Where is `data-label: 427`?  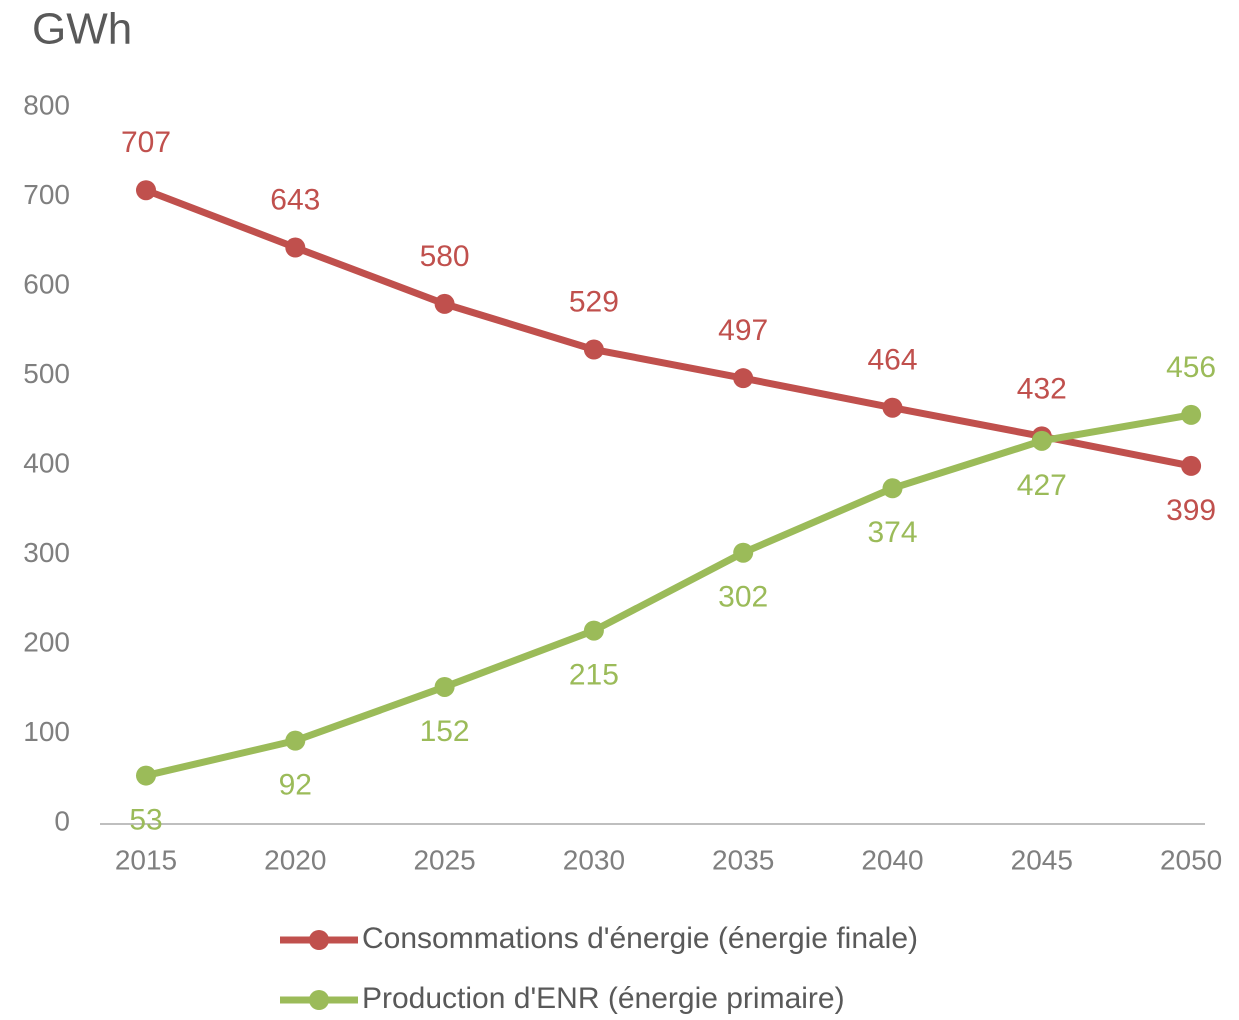
data-label: 427 is located at coordinates (1042, 485).